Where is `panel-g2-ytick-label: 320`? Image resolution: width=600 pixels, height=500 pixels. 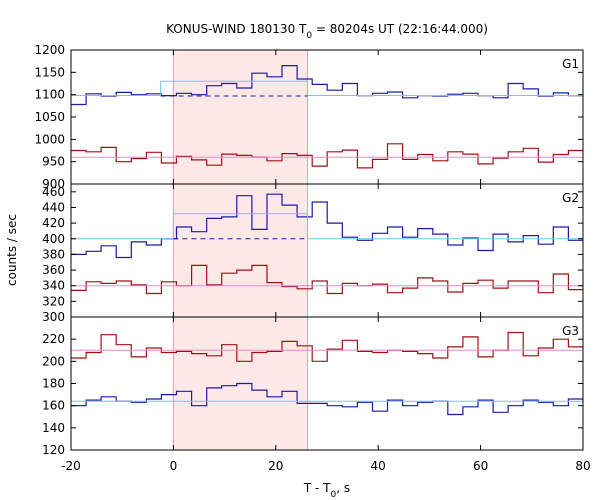
panel-g2-ytick-label: 320 is located at coordinates (53, 301).